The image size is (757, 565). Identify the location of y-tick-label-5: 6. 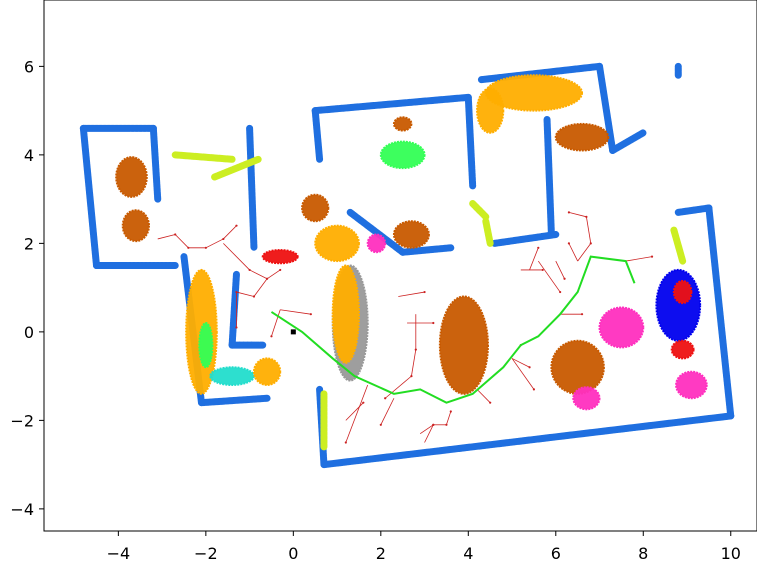
(29, 66).